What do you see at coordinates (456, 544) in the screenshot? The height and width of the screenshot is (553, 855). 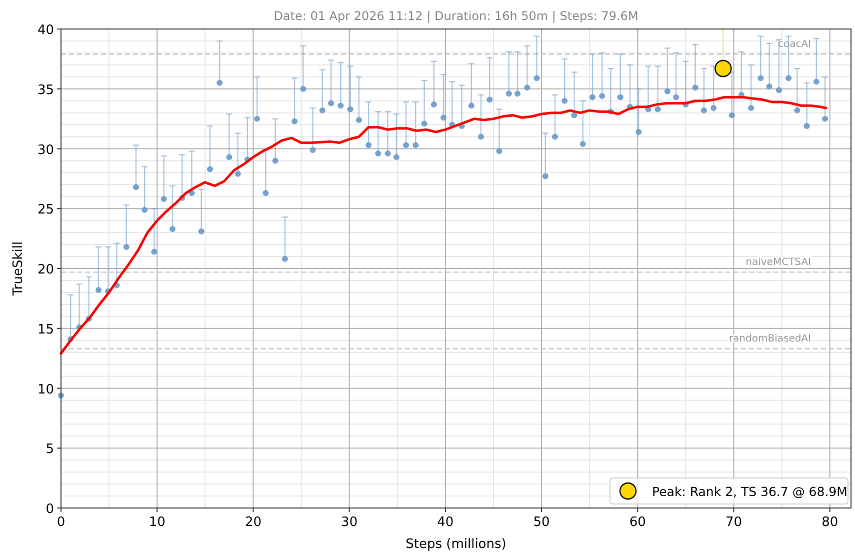 I see `x-axis-title: Steps (millions)` at bounding box center [456, 544].